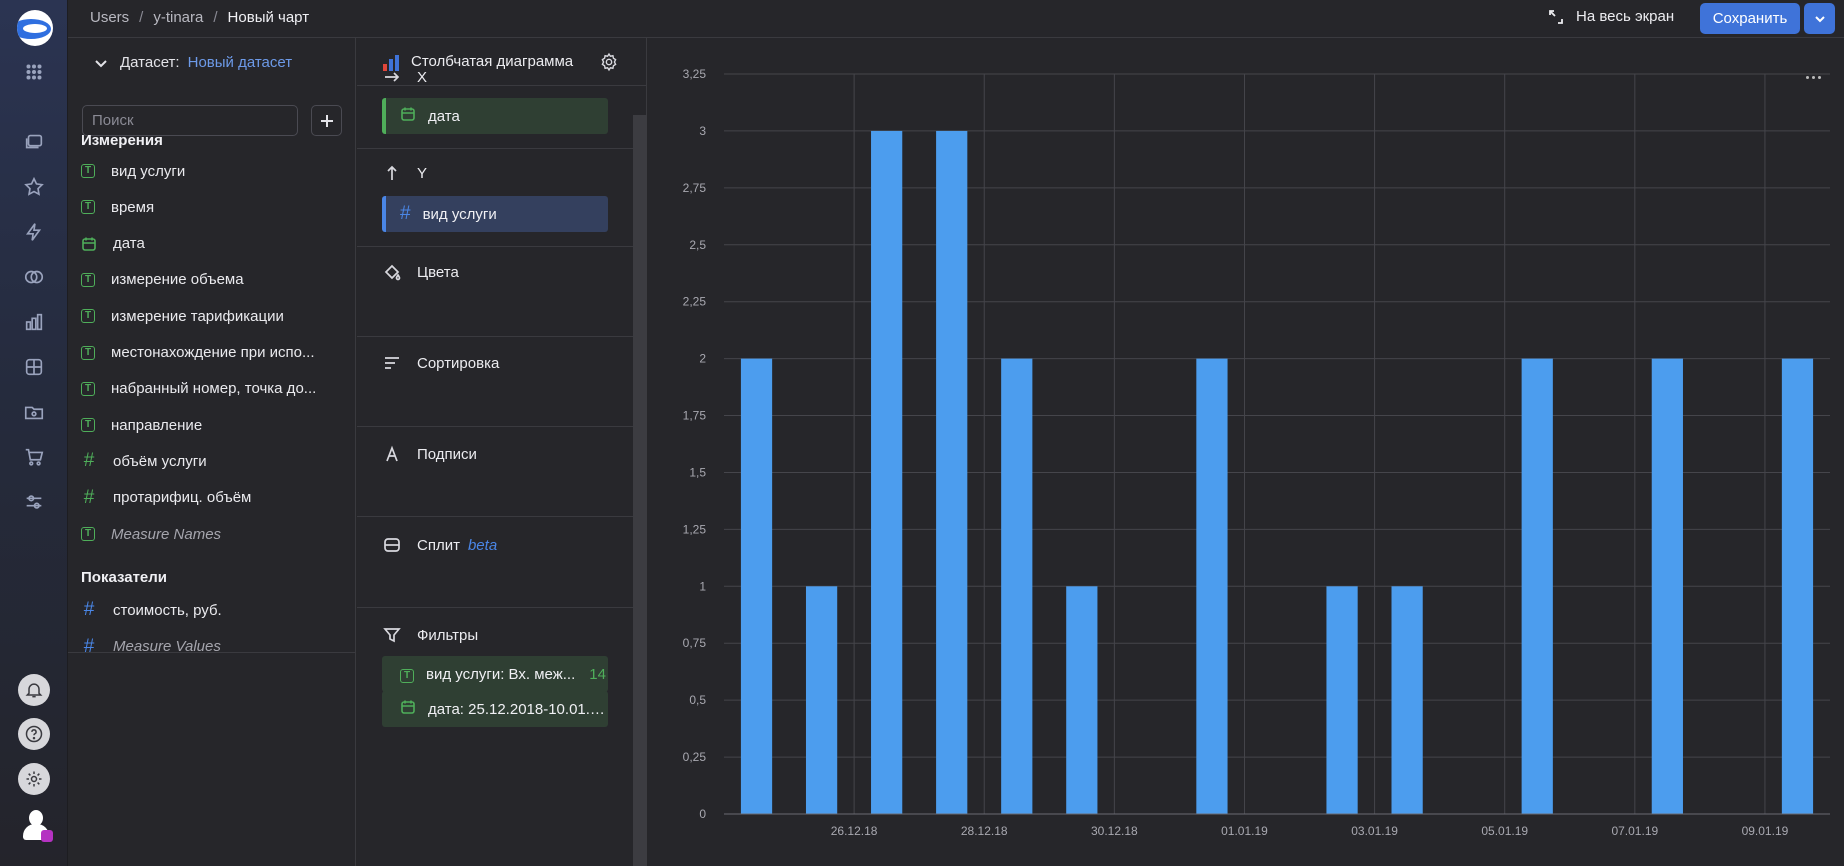  I want to click on collections-icon, so click(34, 142).